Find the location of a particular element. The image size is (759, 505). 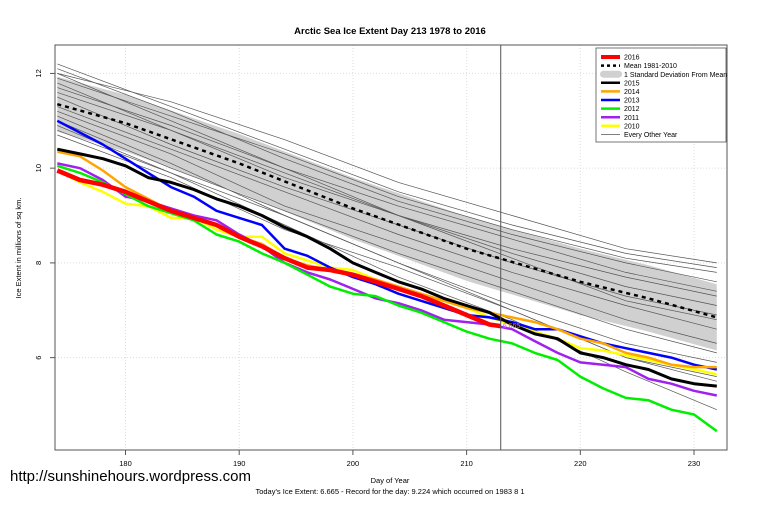

legend-label: Mean 1981-2010 is located at coordinates (650, 66).